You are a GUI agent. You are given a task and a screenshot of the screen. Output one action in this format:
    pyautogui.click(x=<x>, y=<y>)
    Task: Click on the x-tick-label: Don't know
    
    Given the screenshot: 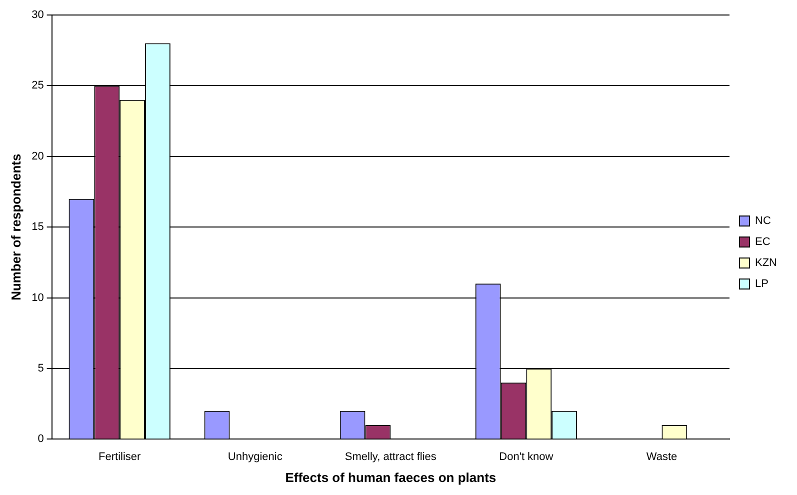 What is the action you would take?
    pyautogui.click(x=526, y=456)
    